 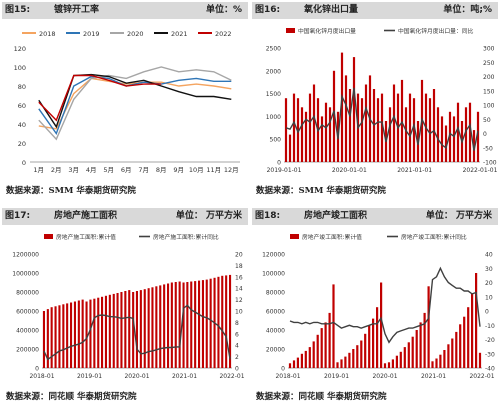 What do you see at coordinates (27, 331) in the screenshot?
I see `y-left-tick-label: 400000` at bounding box center [27, 331].